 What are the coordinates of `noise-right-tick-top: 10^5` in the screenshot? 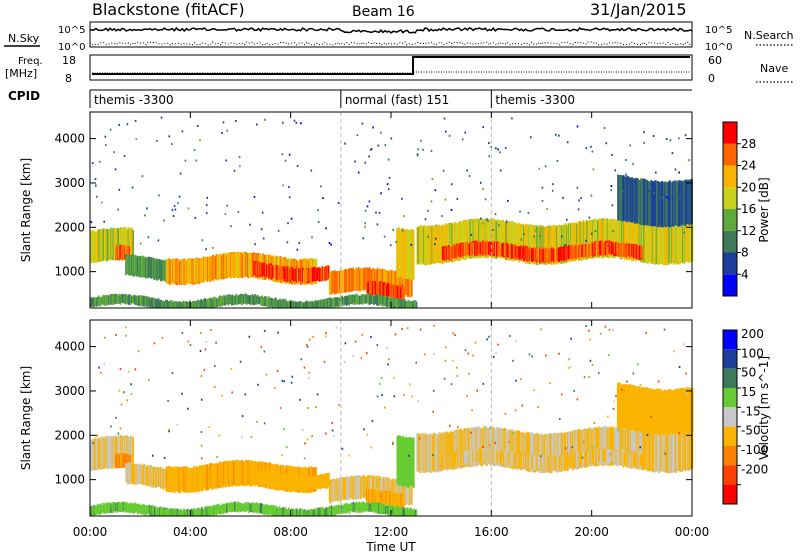 It's located at (718, 30).